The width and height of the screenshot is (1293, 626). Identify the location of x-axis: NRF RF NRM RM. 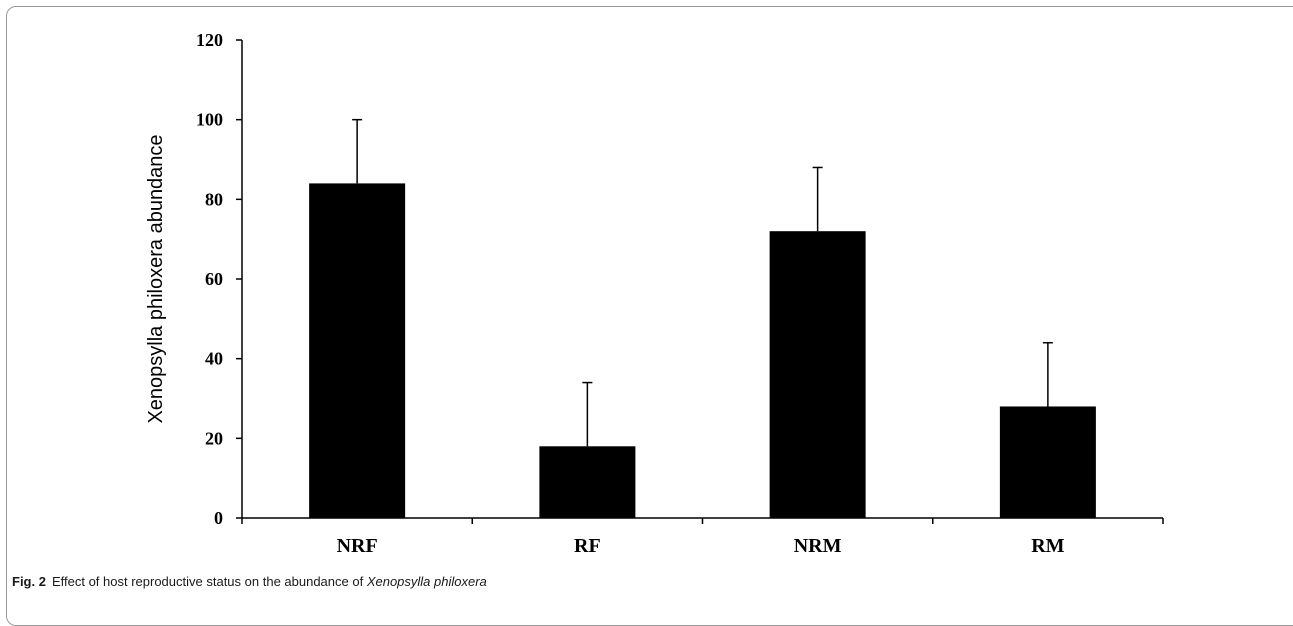
(702, 537).